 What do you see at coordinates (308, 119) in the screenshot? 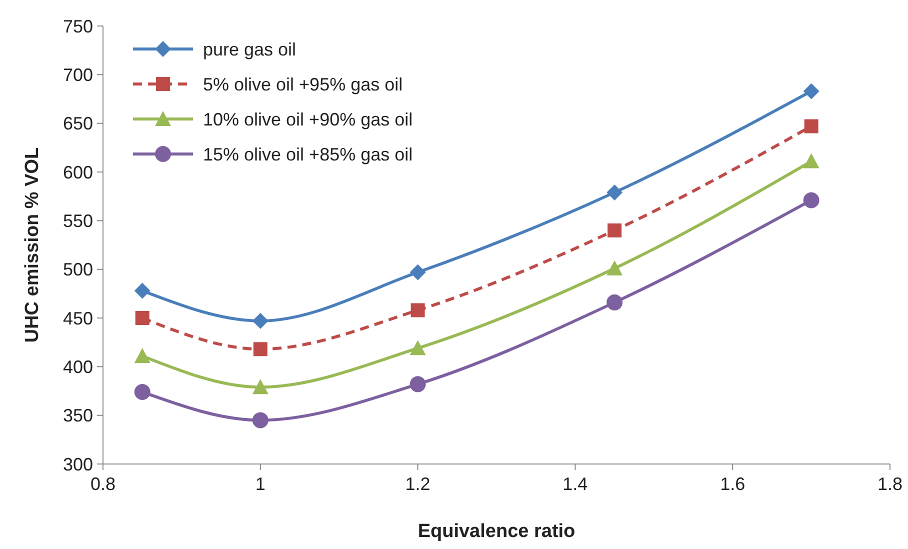
I see `legend-label: 10% olive oil +90% gas oil` at bounding box center [308, 119].